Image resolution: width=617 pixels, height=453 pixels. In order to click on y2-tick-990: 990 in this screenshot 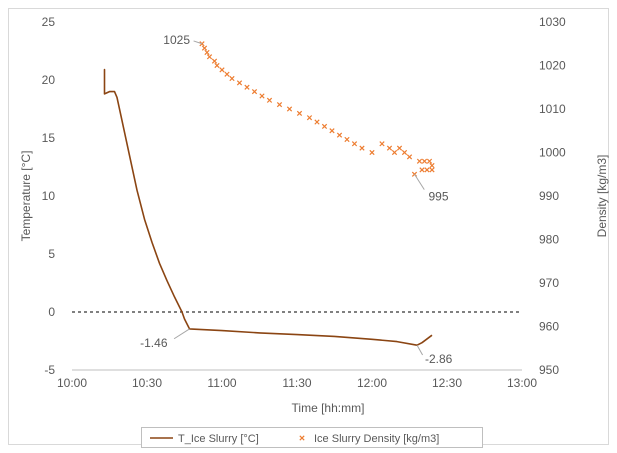, I will do `click(549, 196)`.